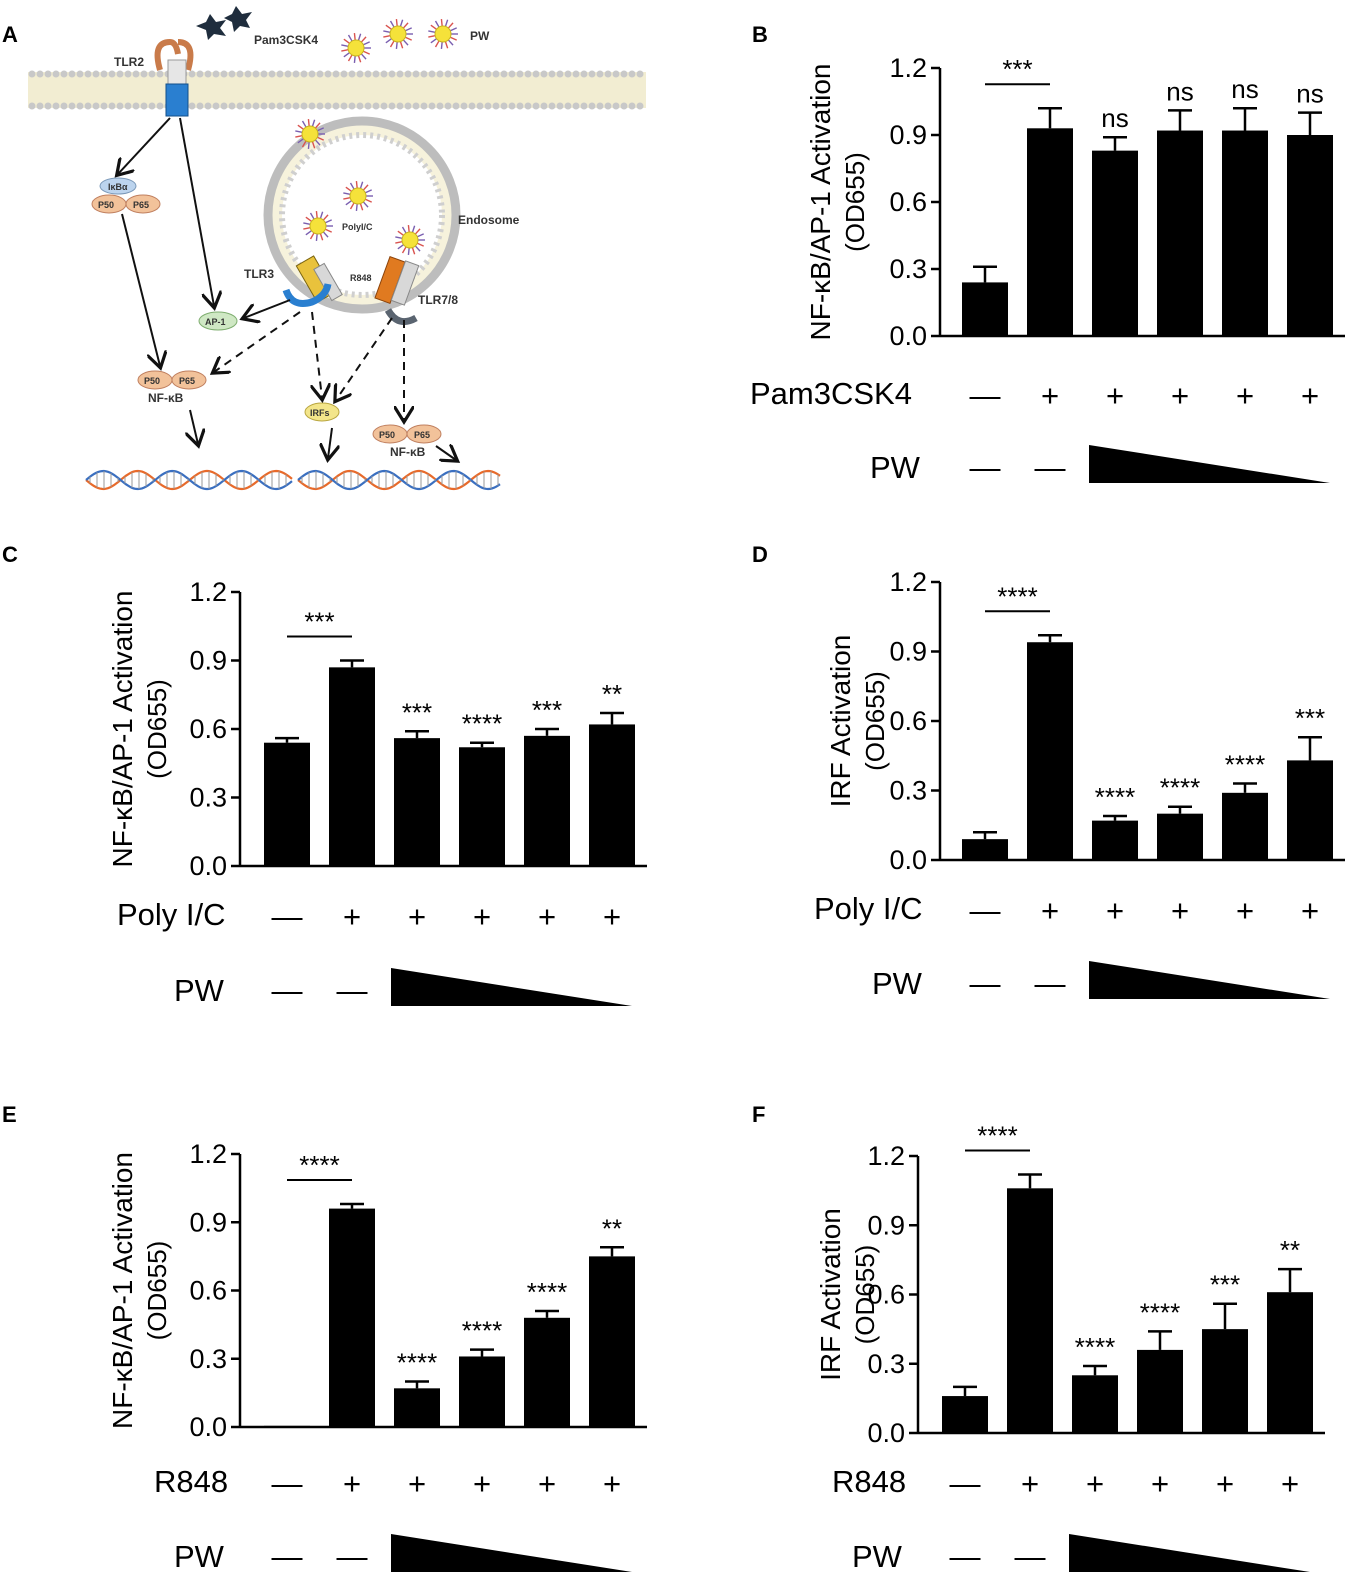 The height and width of the screenshot is (1582, 1368). Describe the element at coordinates (480, 36) in the screenshot. I see `pw-label: PW` at that location.